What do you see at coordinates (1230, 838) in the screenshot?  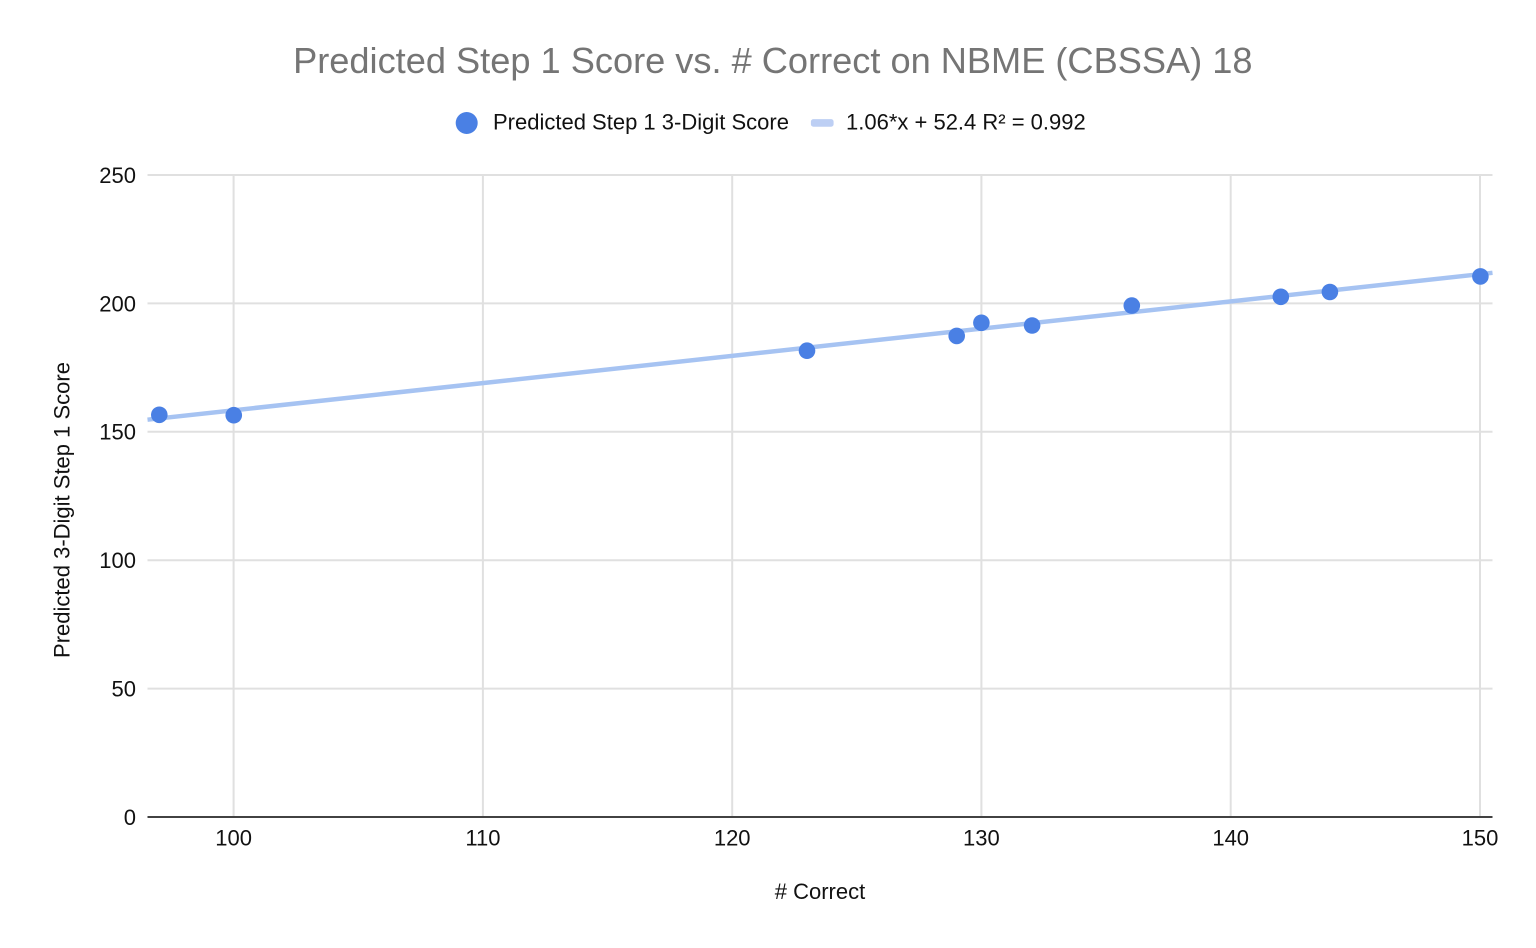 I see `svg-text: 140` at bounding box center [1230, 838].